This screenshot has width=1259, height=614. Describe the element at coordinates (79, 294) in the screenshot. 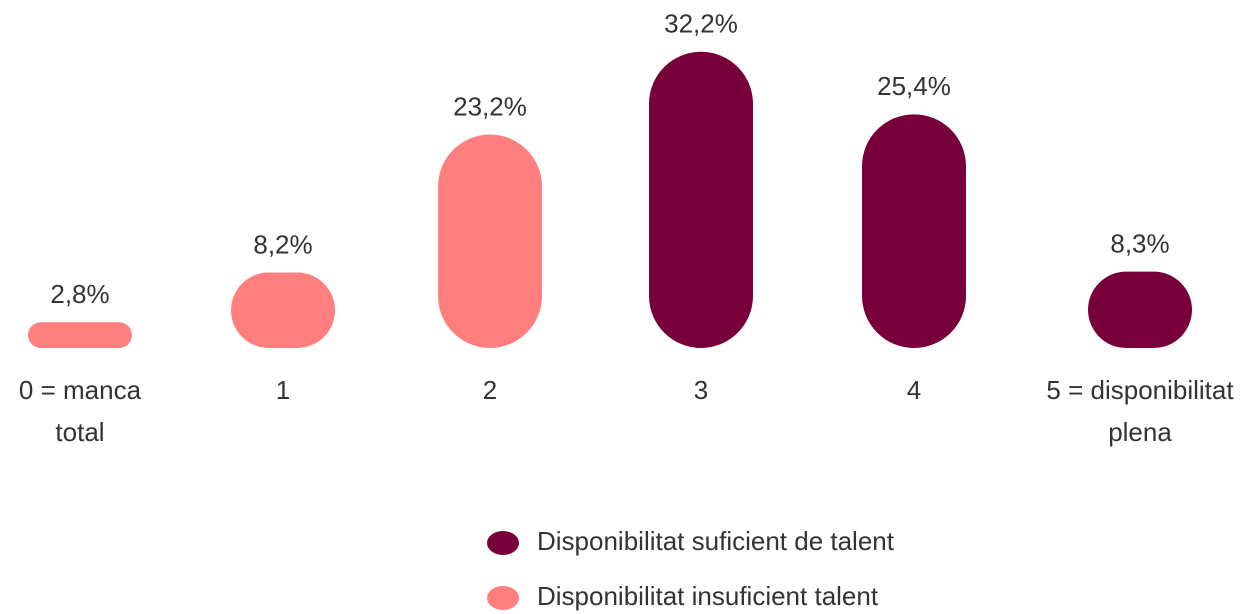

I see `data-label: 2,8%` at that location.